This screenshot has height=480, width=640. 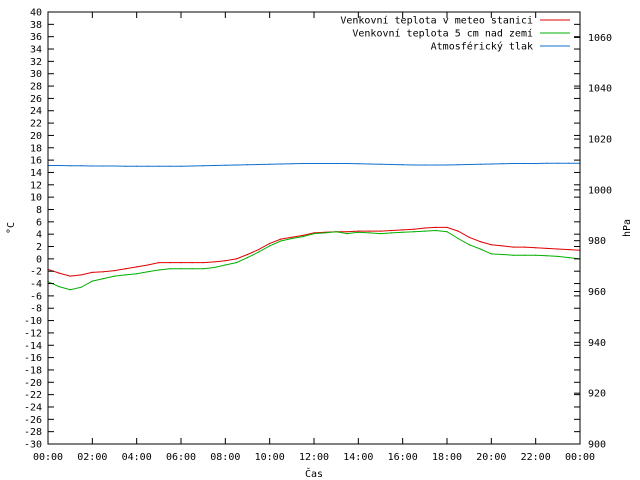 I want to click on y-tick-label: -18, so click(x=33, y=370).